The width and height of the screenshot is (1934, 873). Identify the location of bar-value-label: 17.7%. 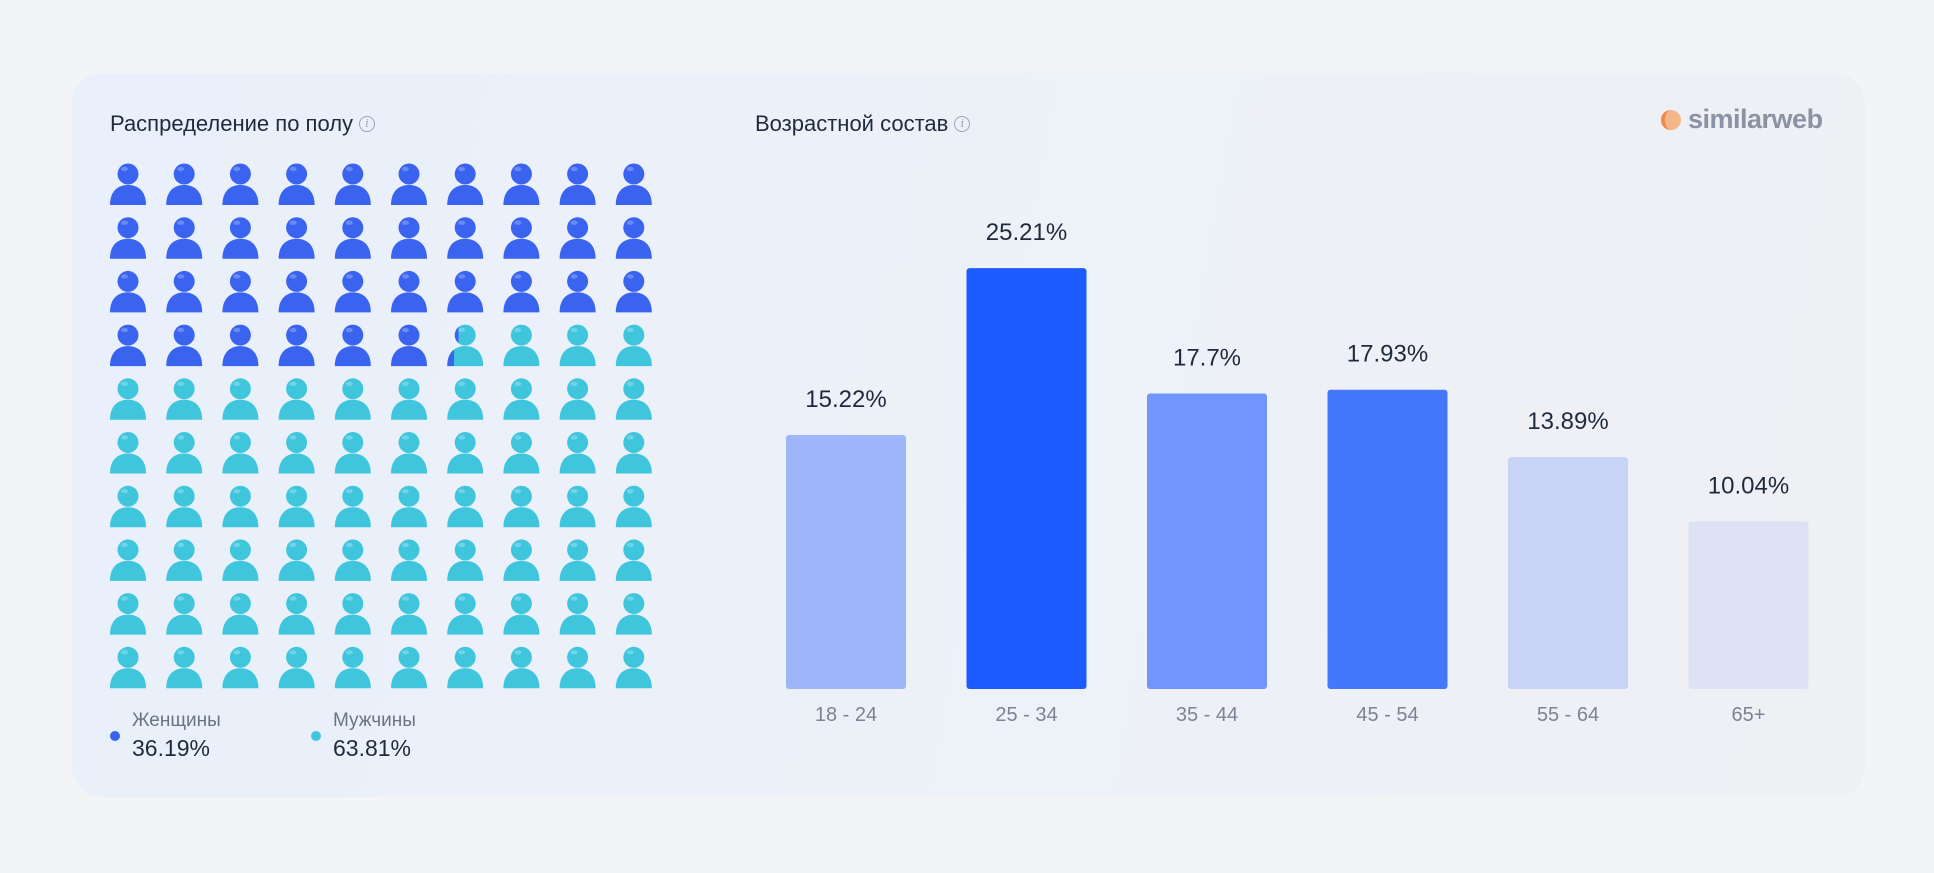
(1207, 358).